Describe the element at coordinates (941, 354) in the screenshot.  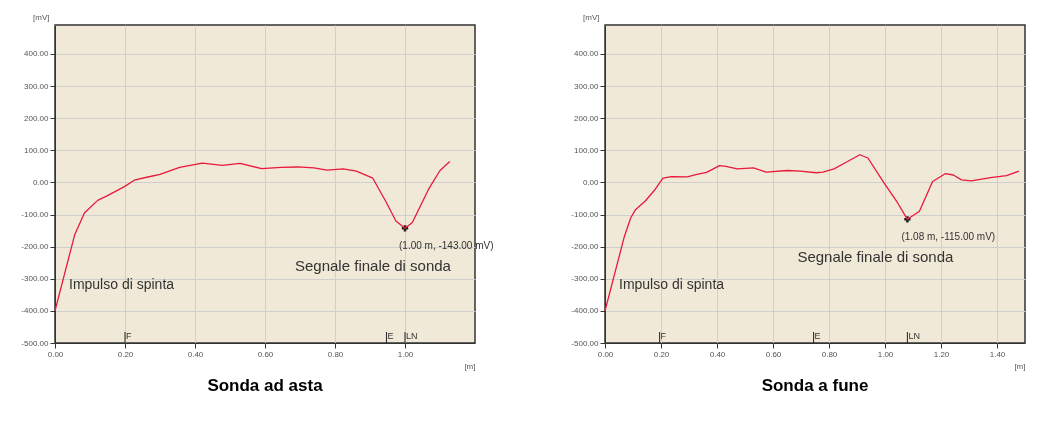
I see `x-tick-label: 1.20` at that location.